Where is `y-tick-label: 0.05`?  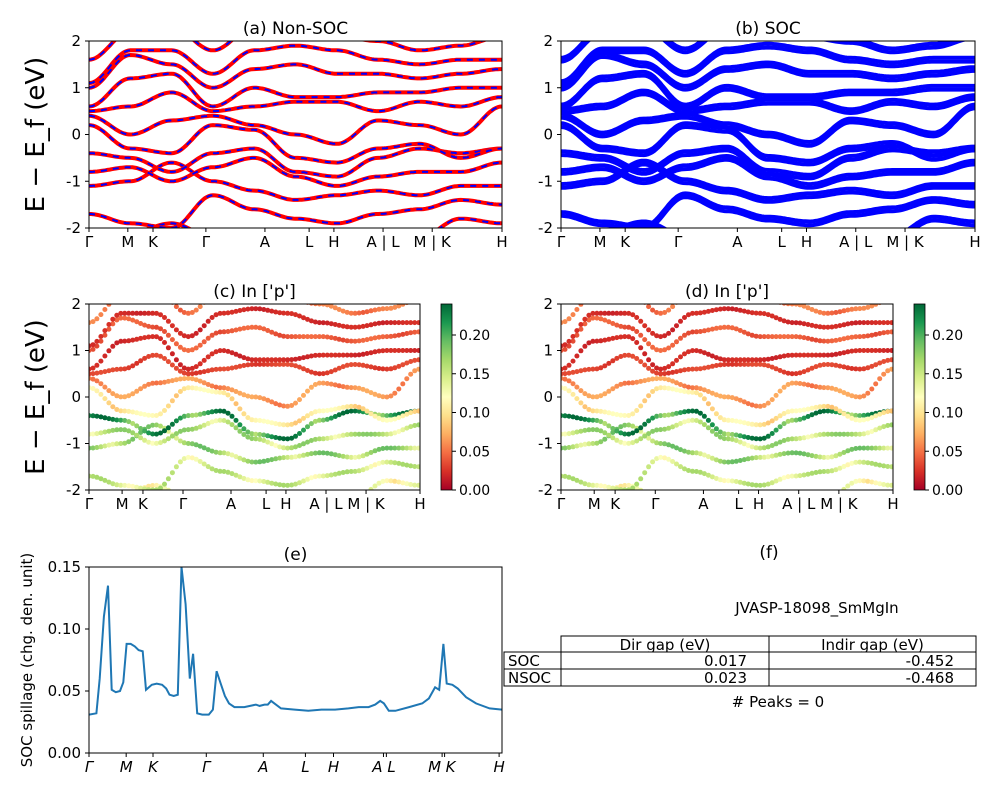 y-tick-label: 0.05 is located at coordinates (64, 691).